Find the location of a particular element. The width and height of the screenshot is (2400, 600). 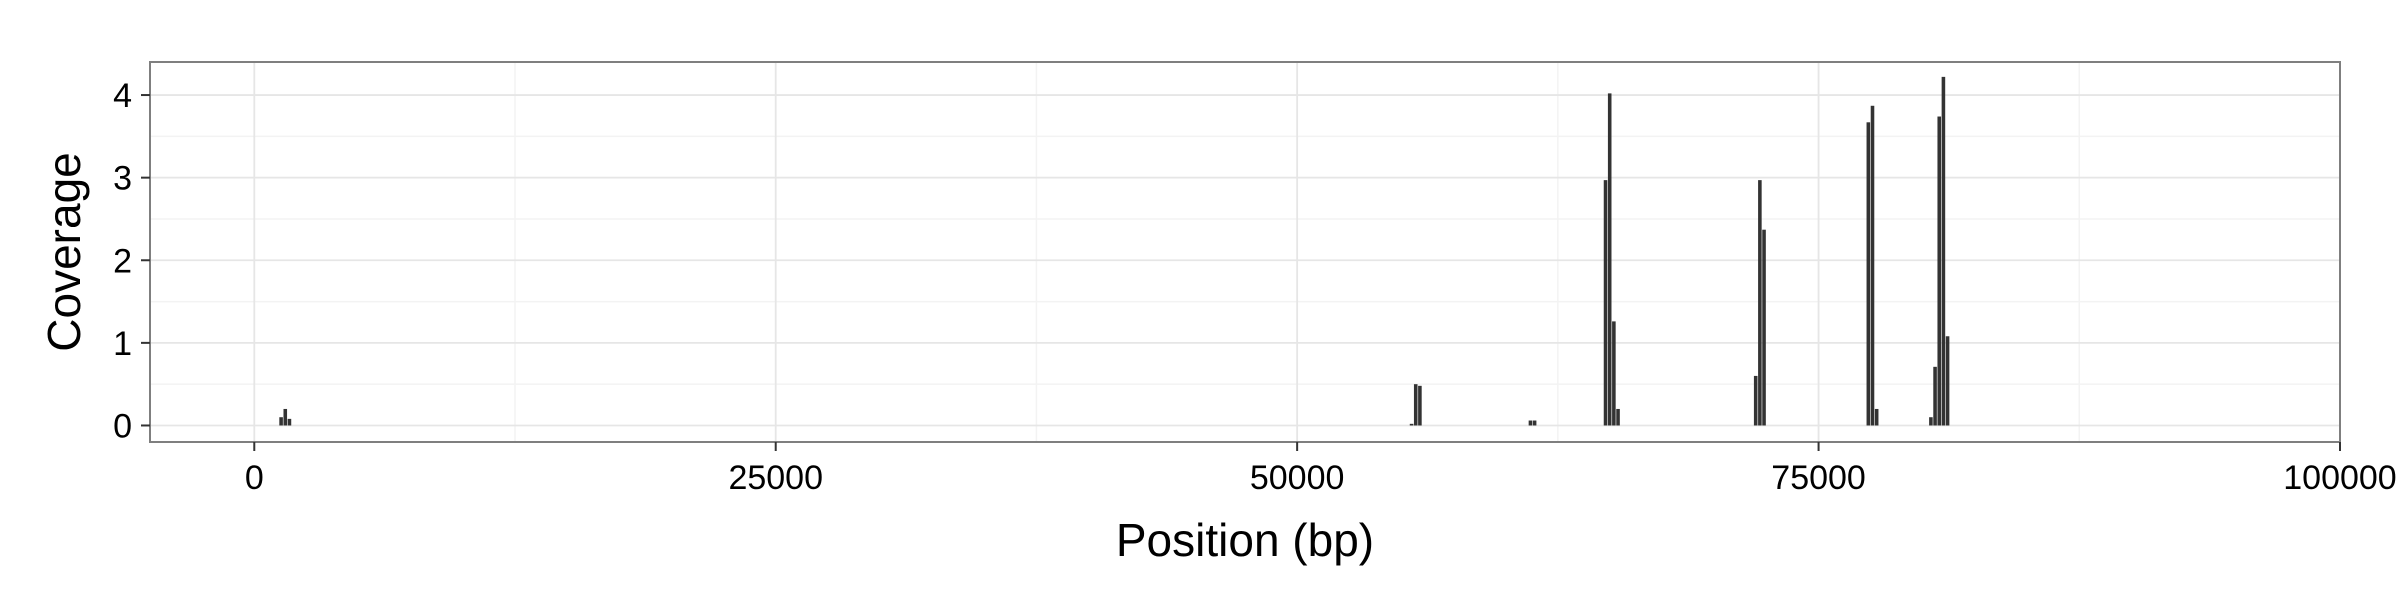

x-tick-label: 75000 is located at coordinates (1818, 478).